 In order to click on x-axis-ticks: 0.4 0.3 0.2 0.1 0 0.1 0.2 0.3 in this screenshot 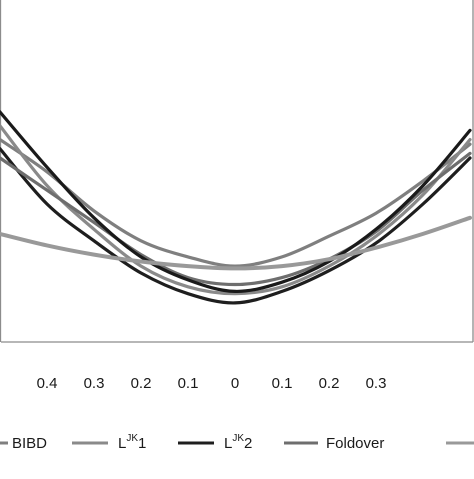, I will do `click(212, 383)`.